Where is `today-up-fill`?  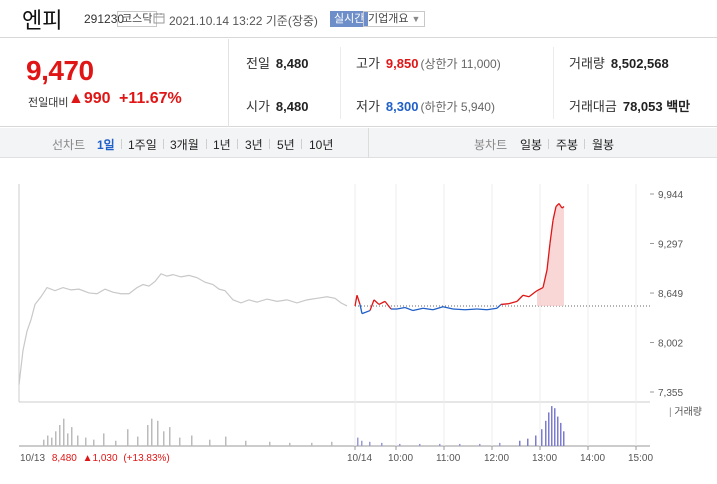
today-up-fill is located at coordinates (550, 254).